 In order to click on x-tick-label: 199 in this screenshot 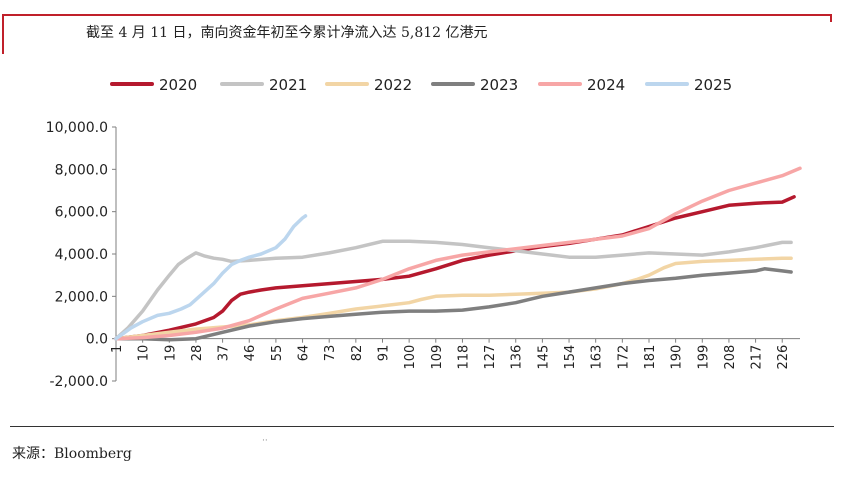, I will do `click(703, 357)`.